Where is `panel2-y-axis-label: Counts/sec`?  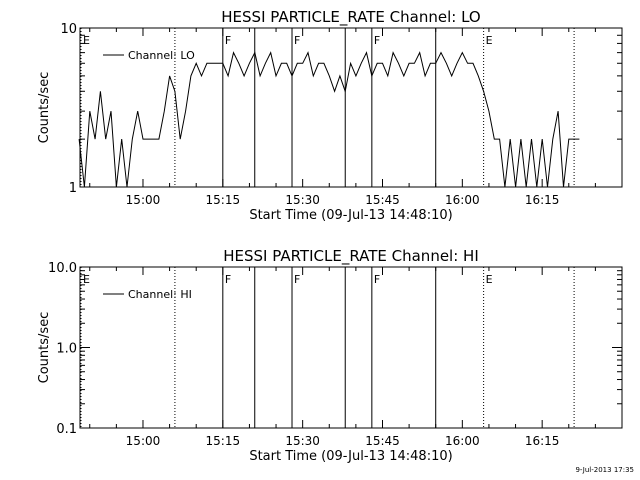
panel2-y-axis-label: Counts/sec is located at coordinates (44, 348).